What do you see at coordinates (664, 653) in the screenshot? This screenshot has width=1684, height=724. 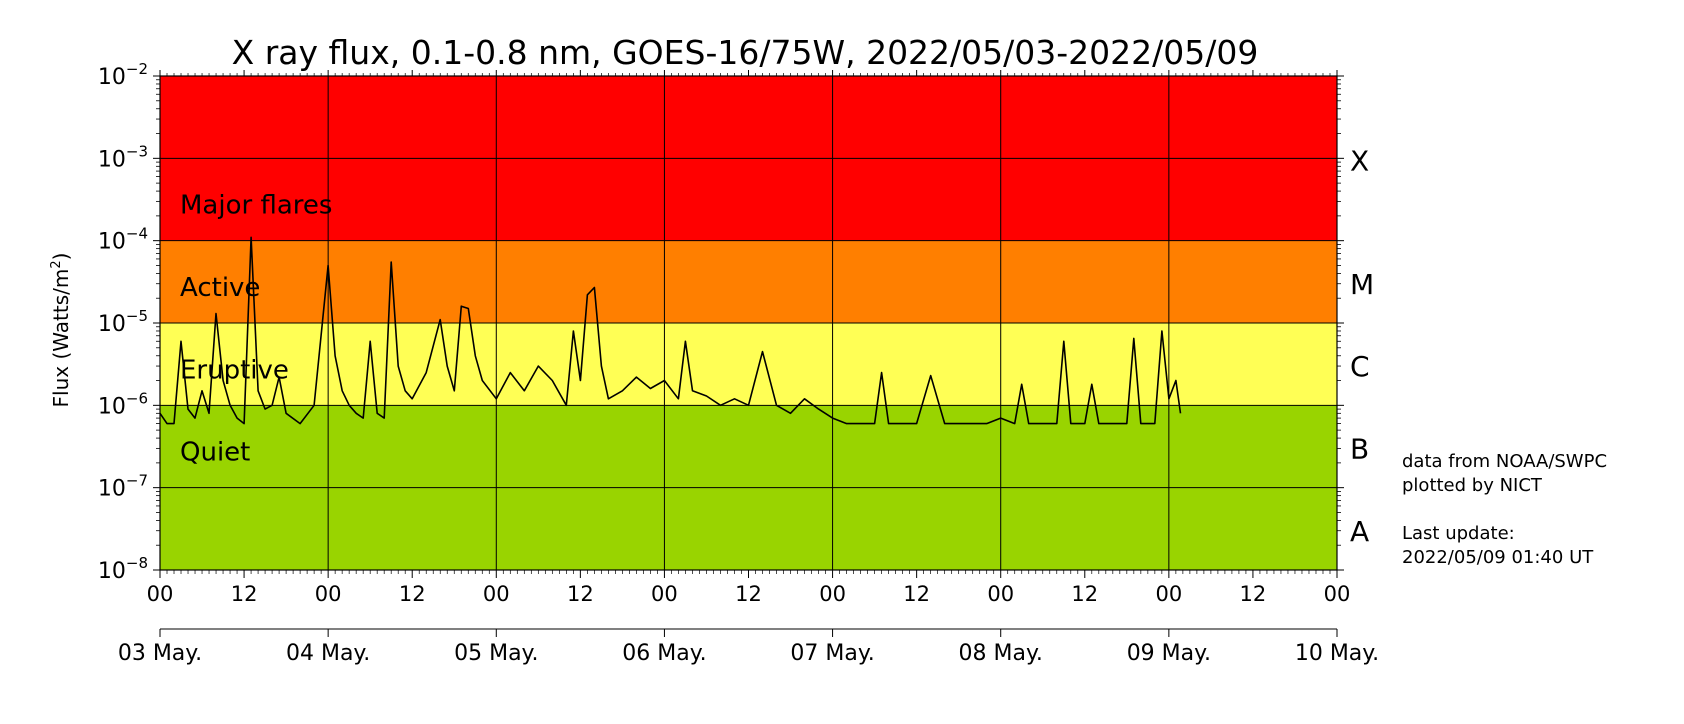 I see `day-label: 06 May.` at bounding box center [664, 653].